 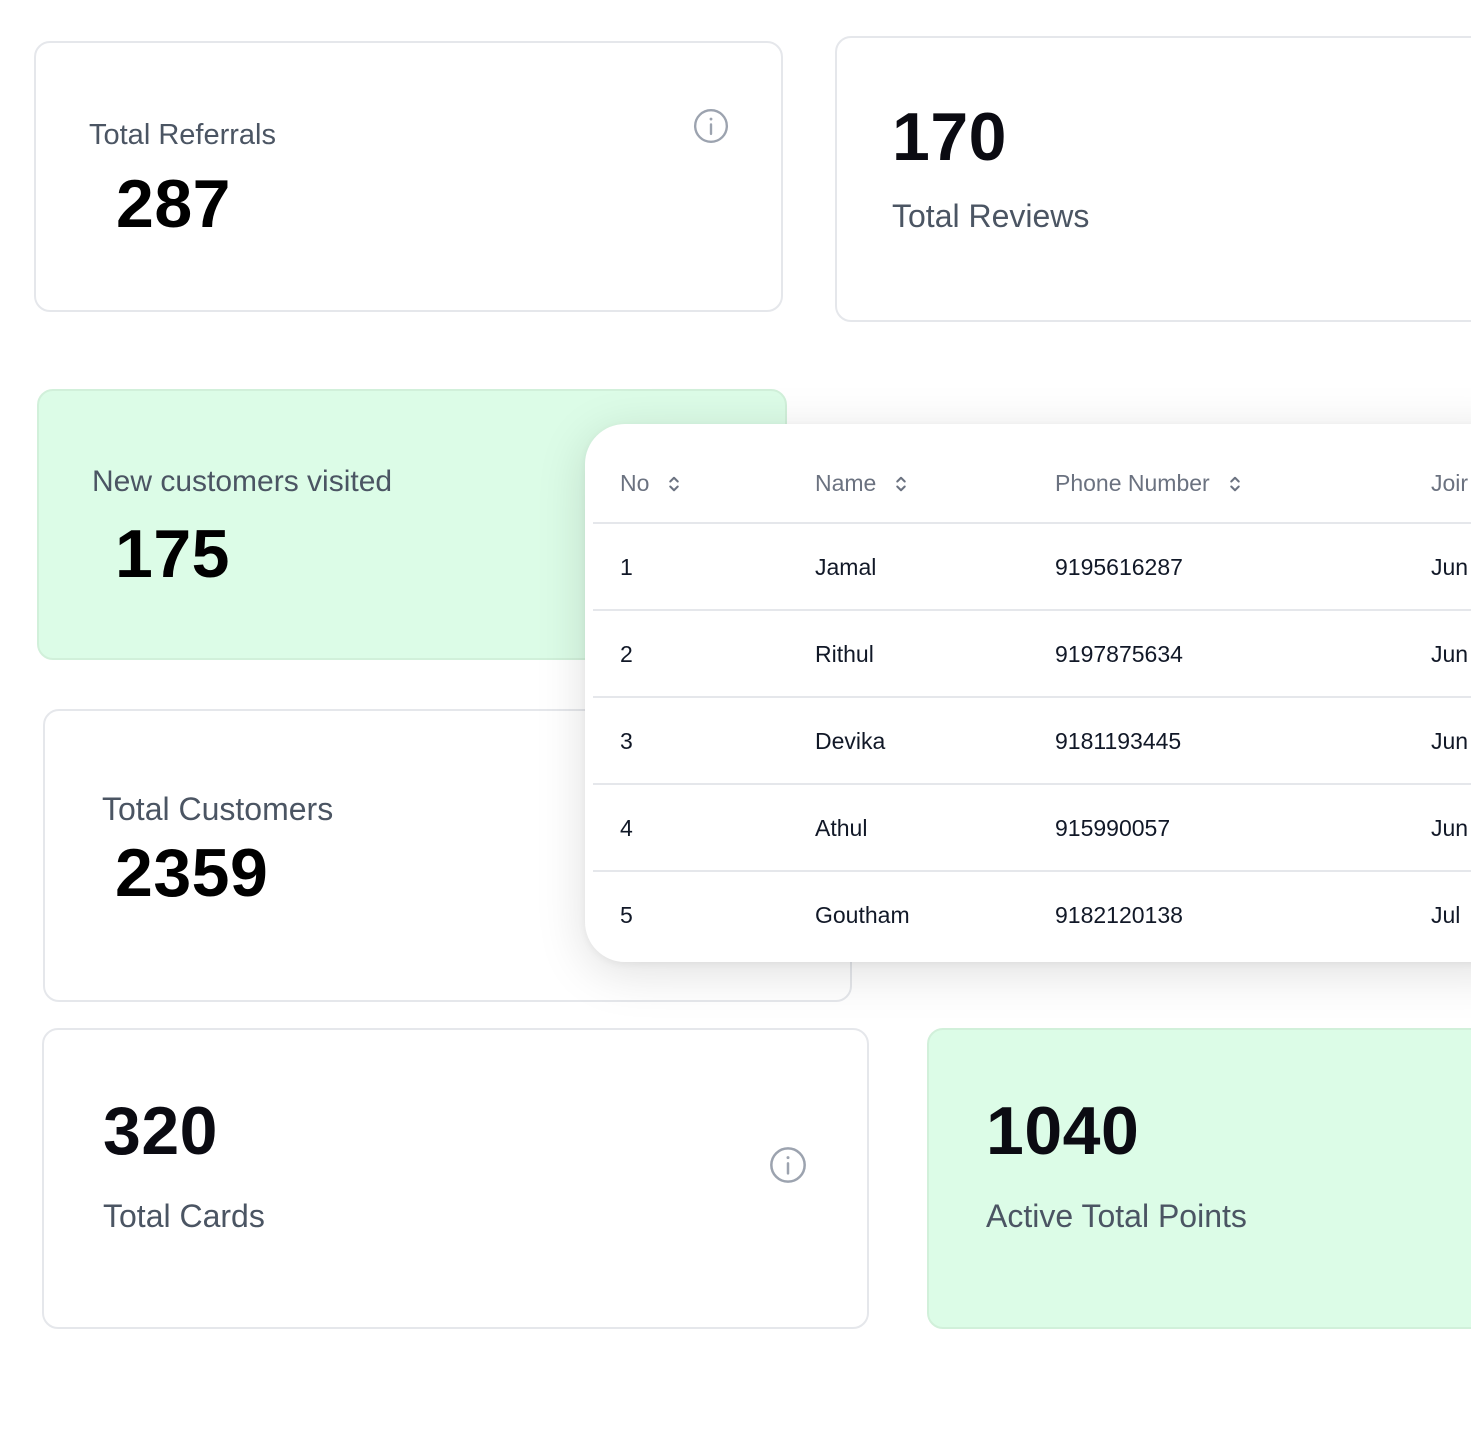 I want to click on column-header-label: Phone Number, so click(x=1132, y=483).